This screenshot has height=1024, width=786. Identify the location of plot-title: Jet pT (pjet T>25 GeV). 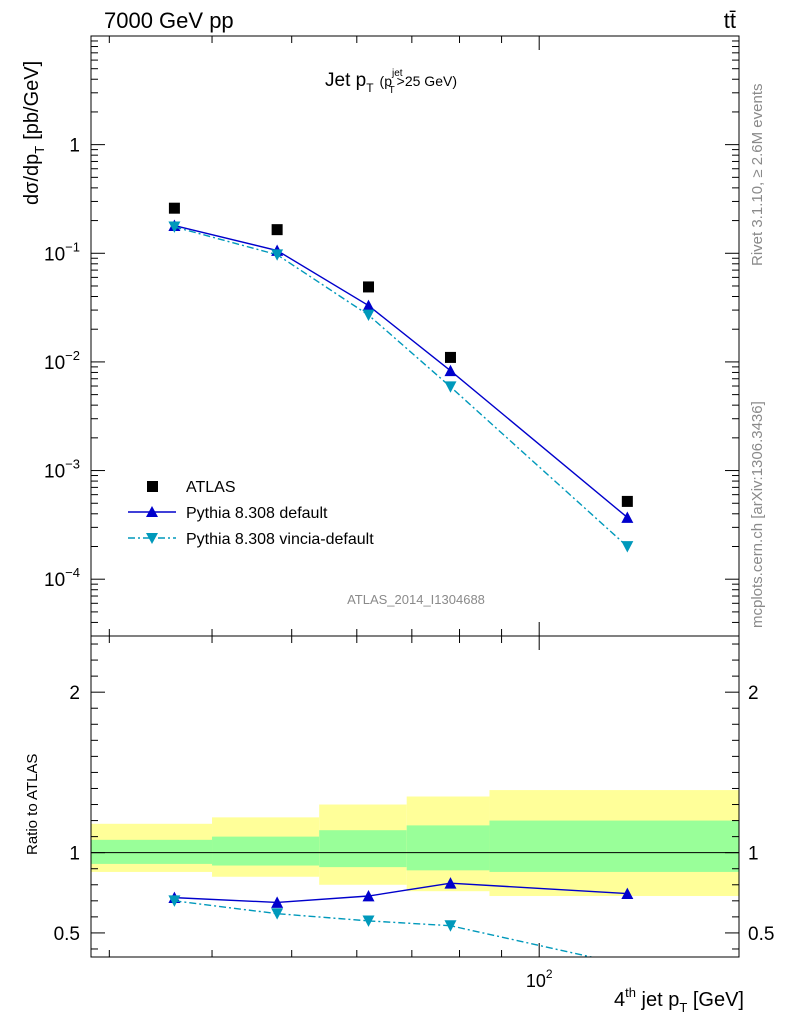
(391, 82).